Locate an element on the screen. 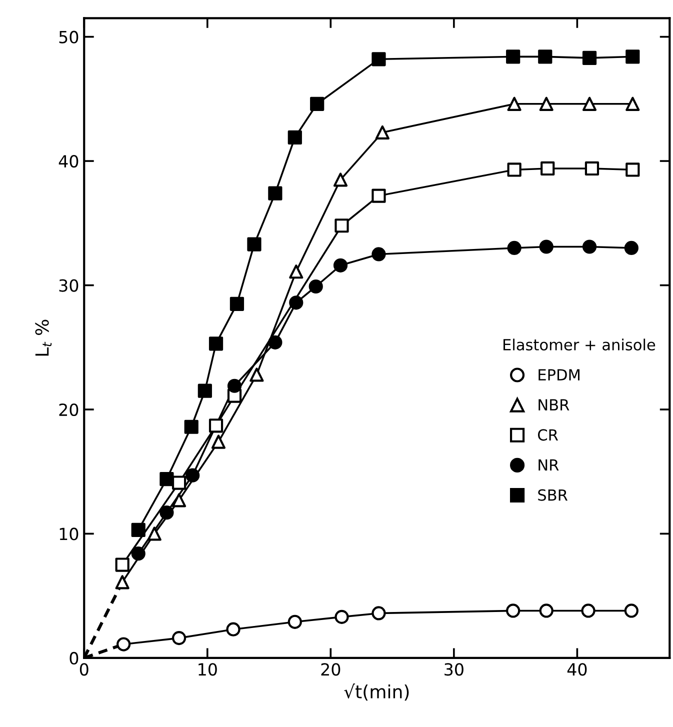  x-tick-label: 30 is located at coordinates (454, 669).